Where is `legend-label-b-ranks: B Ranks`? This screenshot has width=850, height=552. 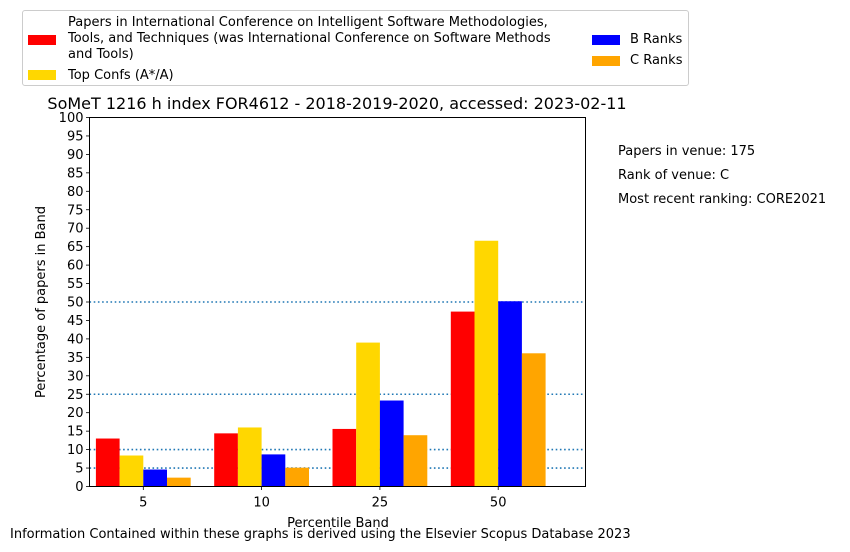 legend-label-b-ranks: B Ranks is located at coordinates (656, 39).